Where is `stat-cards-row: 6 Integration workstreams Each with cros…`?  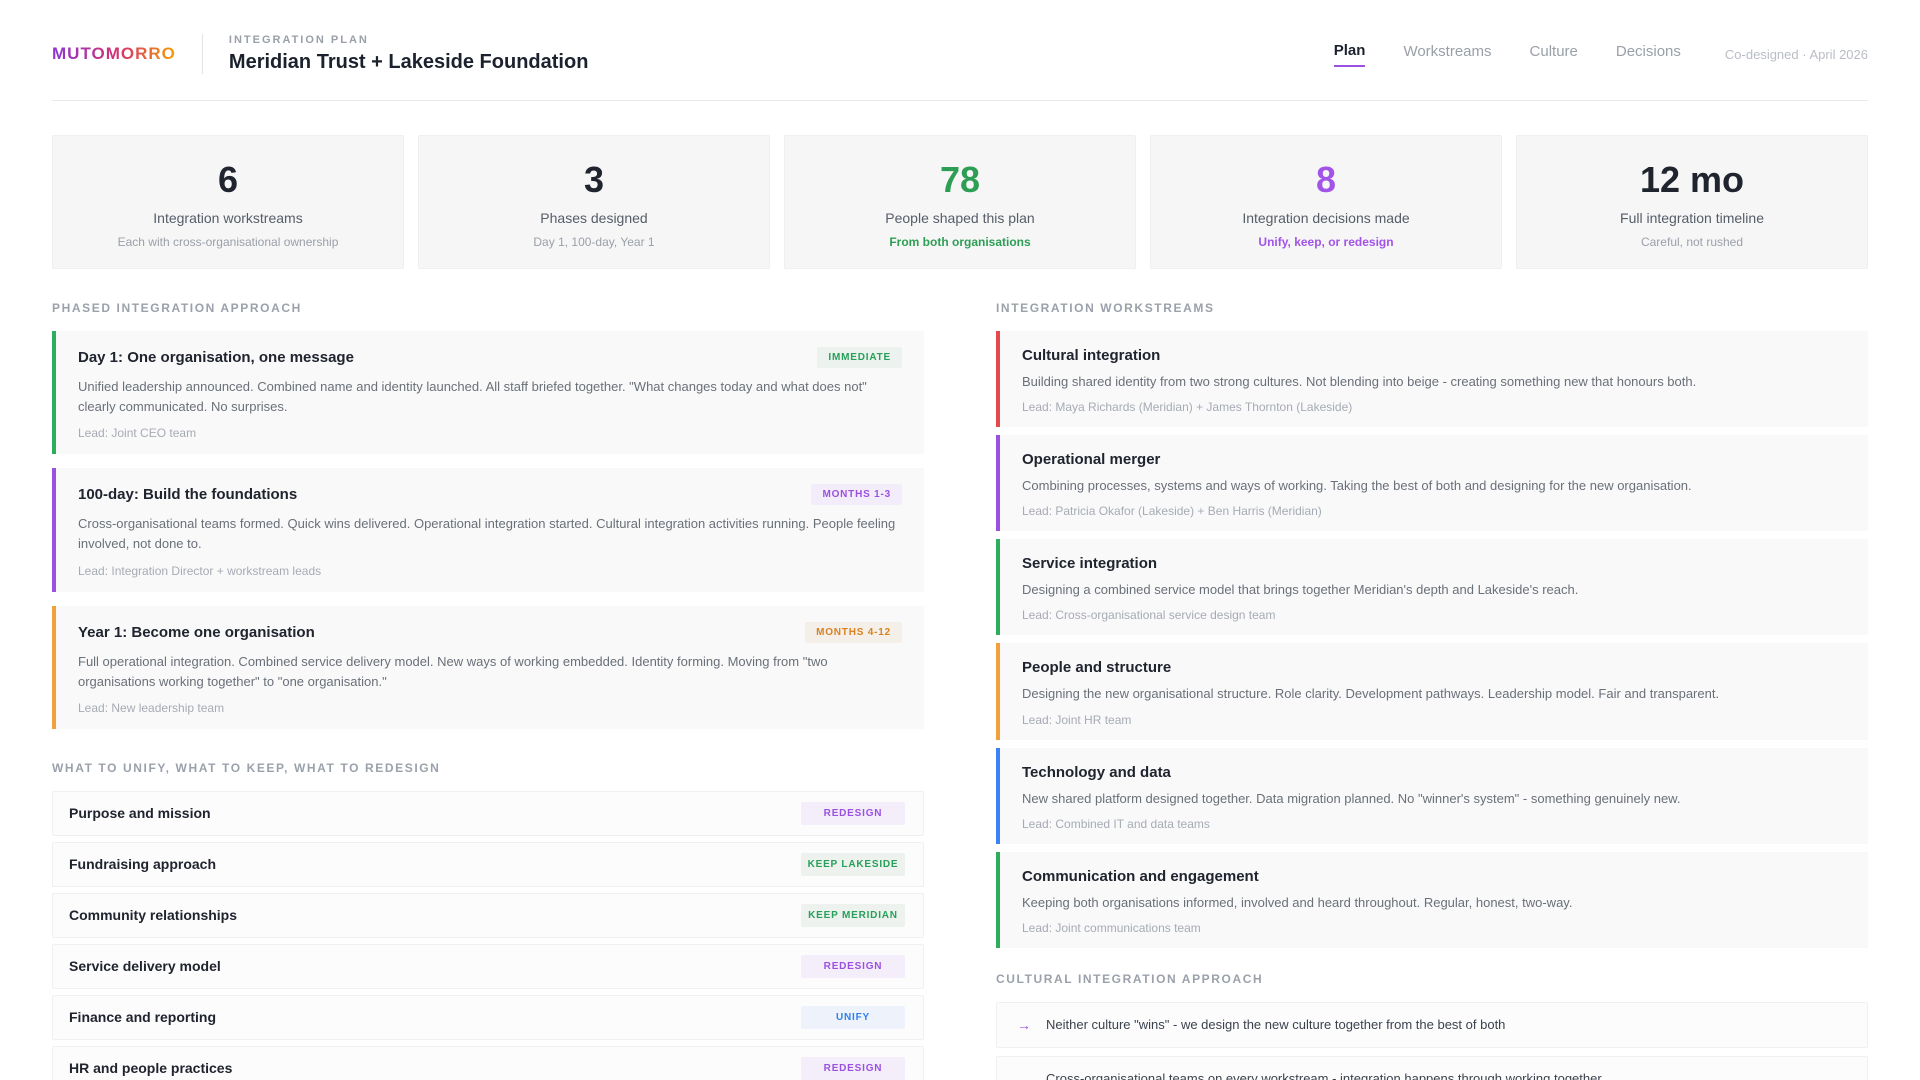
stat-cards-row: 6 Integration workstreams Each with cros… is located at coordinates (960, 202).